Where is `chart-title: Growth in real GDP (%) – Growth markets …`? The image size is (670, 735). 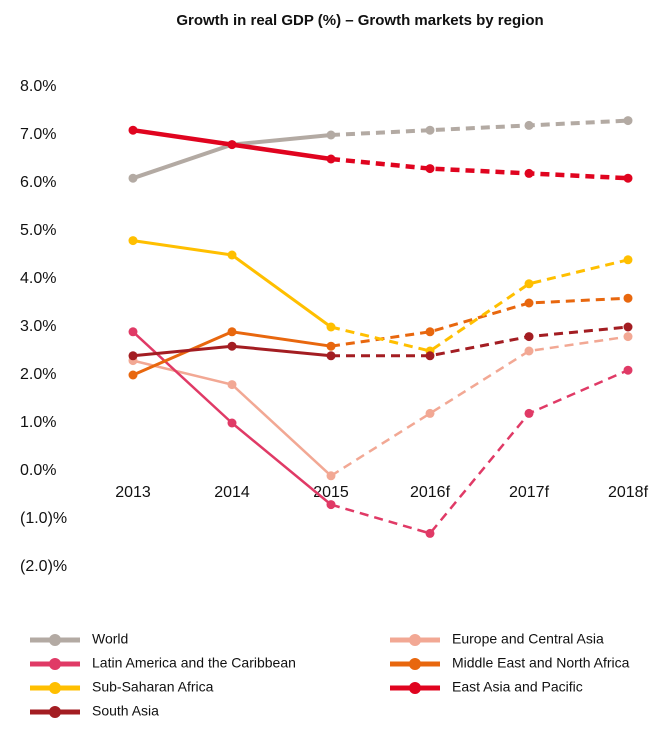
chart-title: Growth in real GDP (%) – Growth markets … is located at coordinates (359, 20).